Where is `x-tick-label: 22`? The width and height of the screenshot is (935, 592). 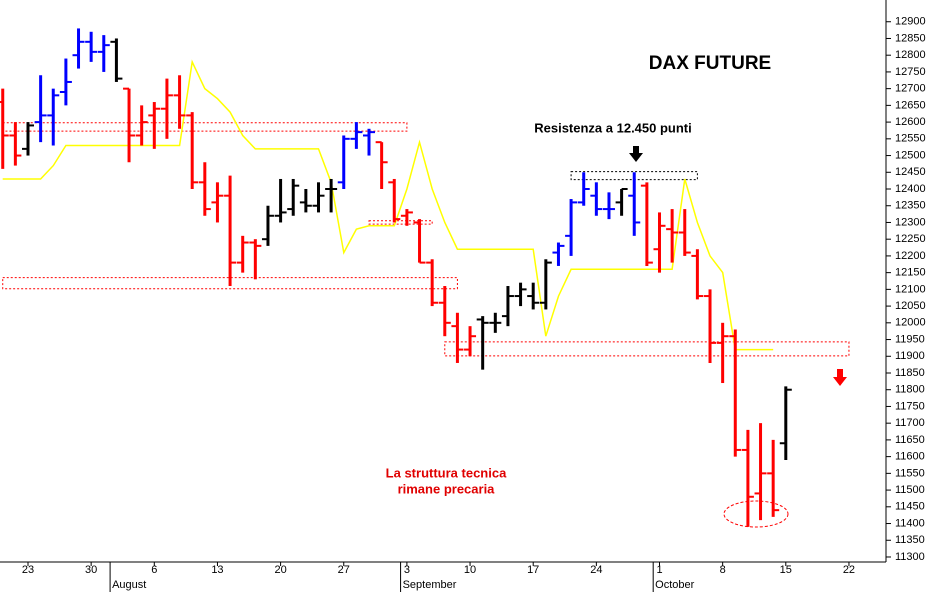
x-tick-label: 22 is located at coordinates (849, 570).